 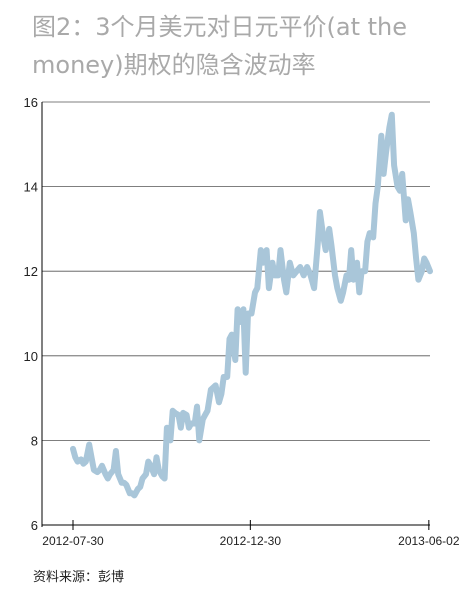 I want to click on chart-title: 图2：3个月美元对日元平价(at the money)期权的隐含波动率, so click(x=220, y=46).